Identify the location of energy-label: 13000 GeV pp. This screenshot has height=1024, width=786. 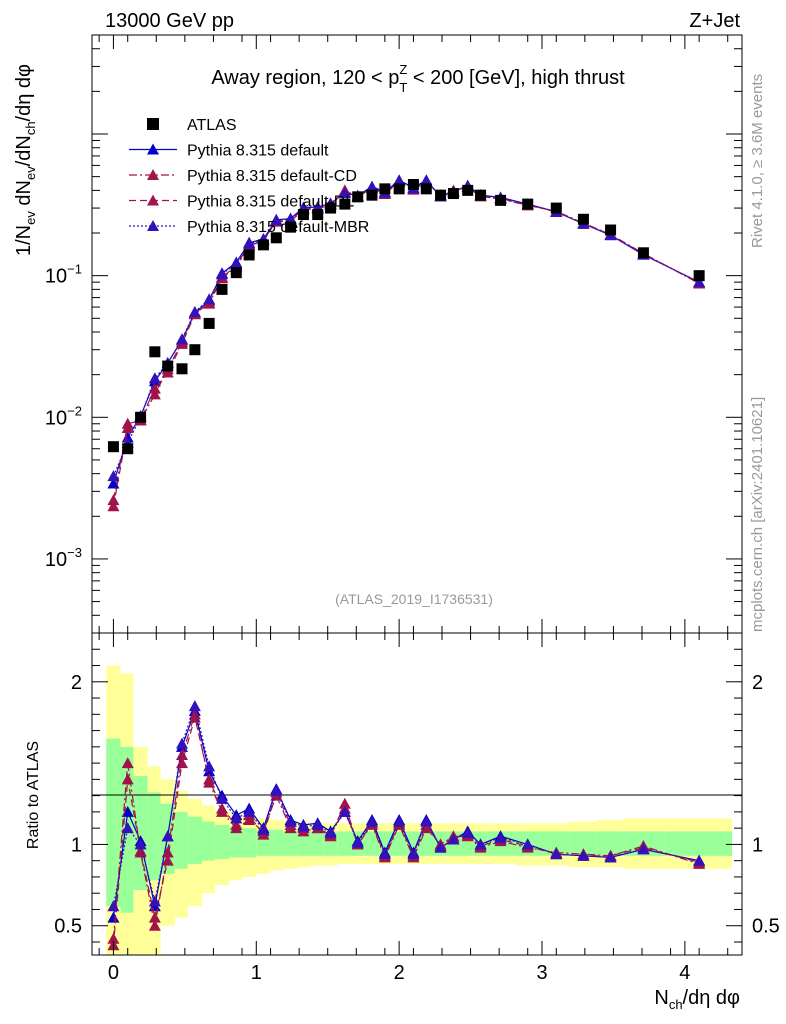
(169, 21).